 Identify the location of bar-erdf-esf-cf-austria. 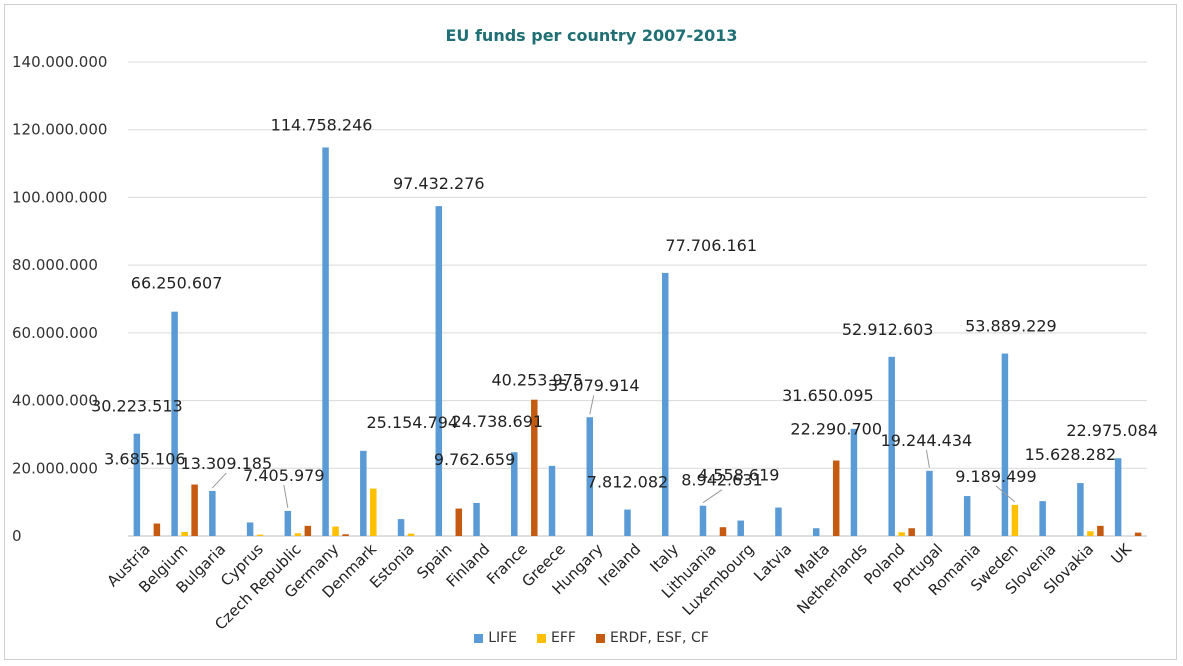
(157, 529).